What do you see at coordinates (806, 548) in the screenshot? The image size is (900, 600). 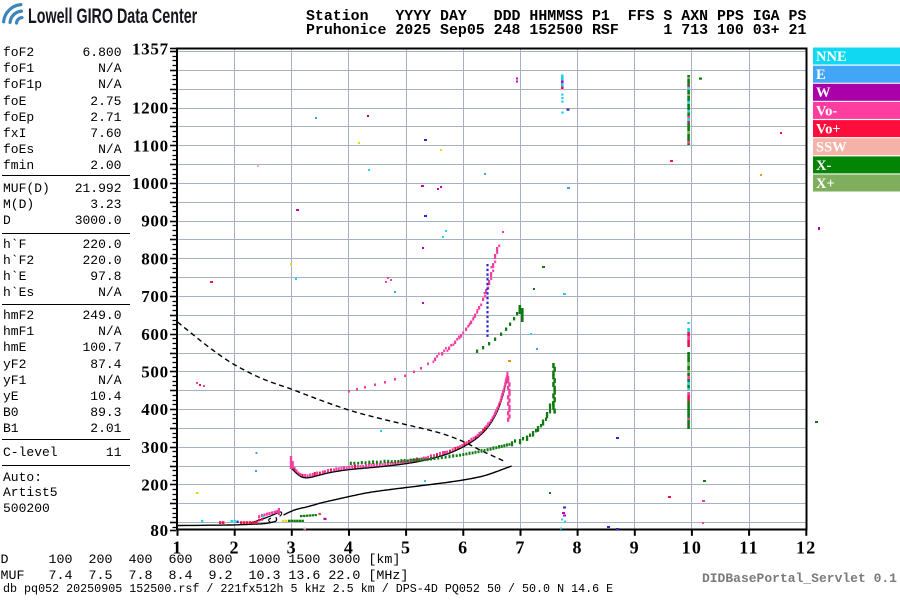 I see `svg-text: 12` at bounding box center [806, 548].